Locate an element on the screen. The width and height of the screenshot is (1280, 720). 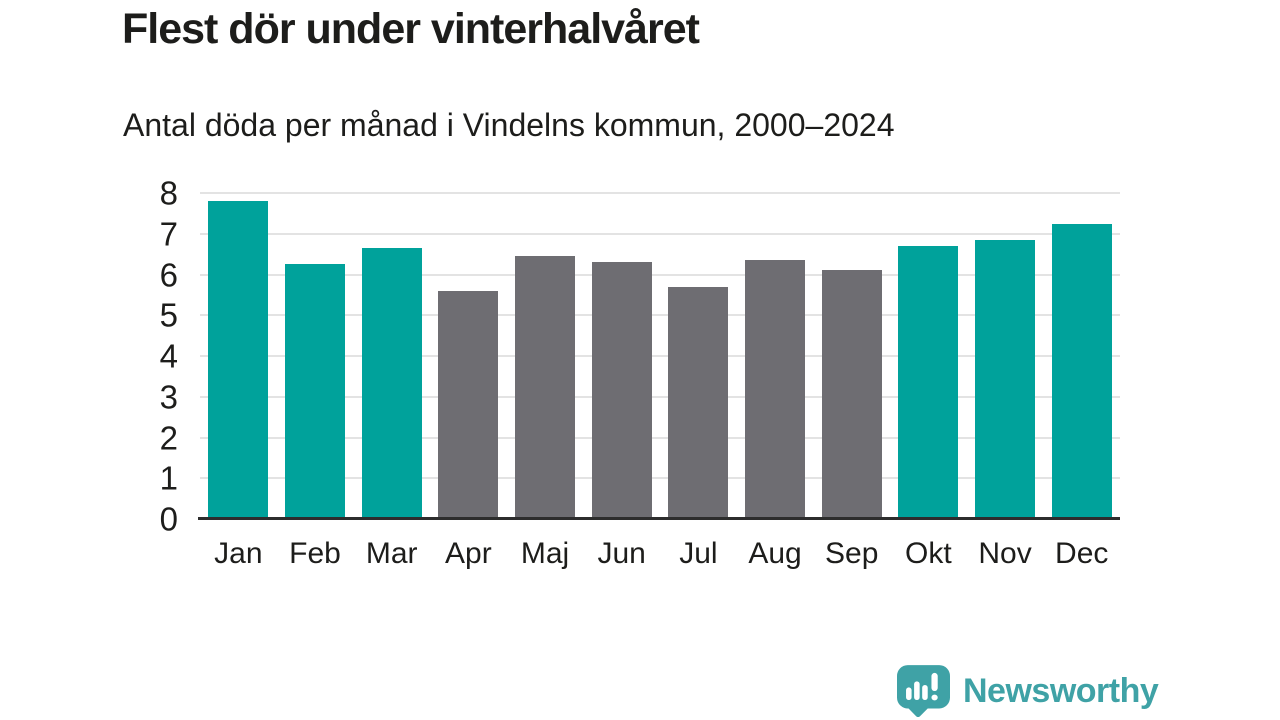
x-tick-label-jul: Jul is located at coordinates (698, 553).